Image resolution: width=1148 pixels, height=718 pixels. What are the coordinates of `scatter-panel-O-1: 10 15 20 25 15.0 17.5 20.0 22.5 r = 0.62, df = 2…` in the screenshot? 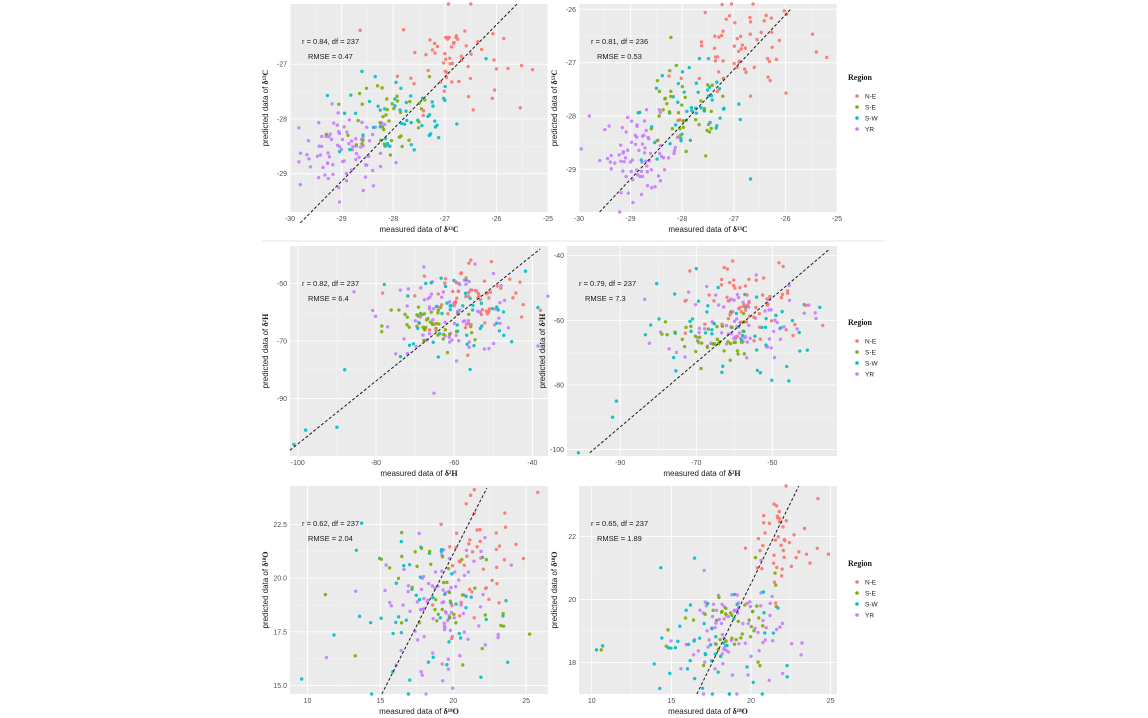 It's located at (404, 601).